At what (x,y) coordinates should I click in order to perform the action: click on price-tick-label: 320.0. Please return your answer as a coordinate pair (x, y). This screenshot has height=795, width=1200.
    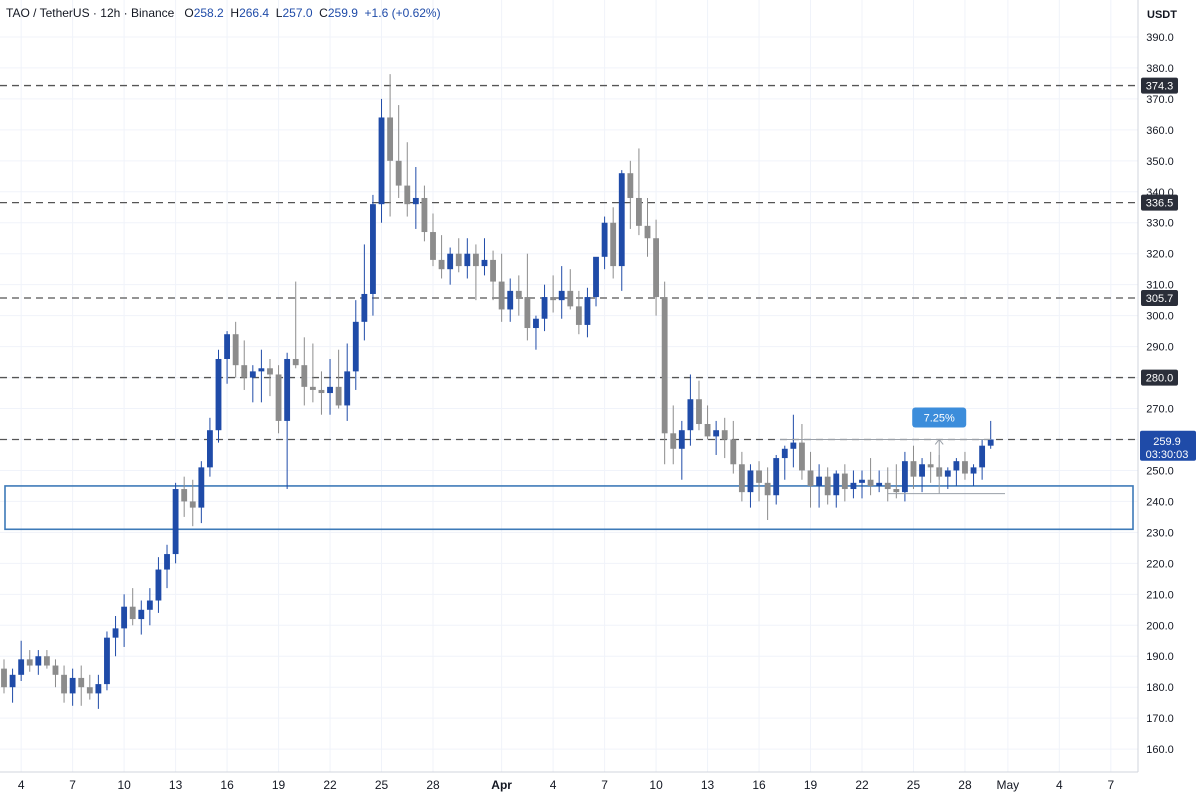
    Looking at the image, I should click on (1160, 255).